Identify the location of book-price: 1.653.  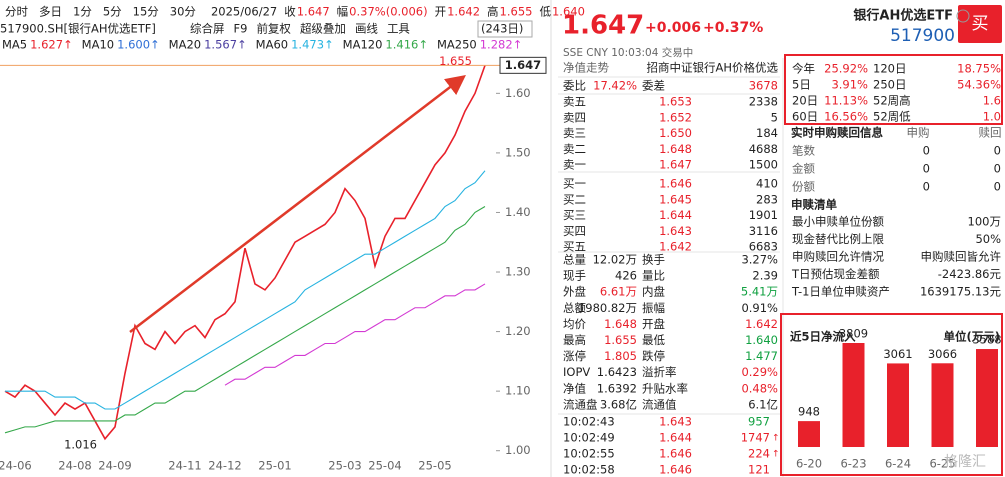
(675, 102).